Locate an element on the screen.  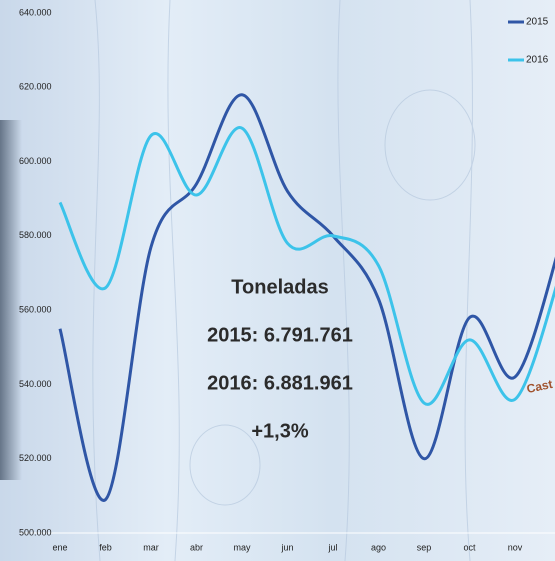
y-tick-label: 620.000 is located at coordinates (35, 87).